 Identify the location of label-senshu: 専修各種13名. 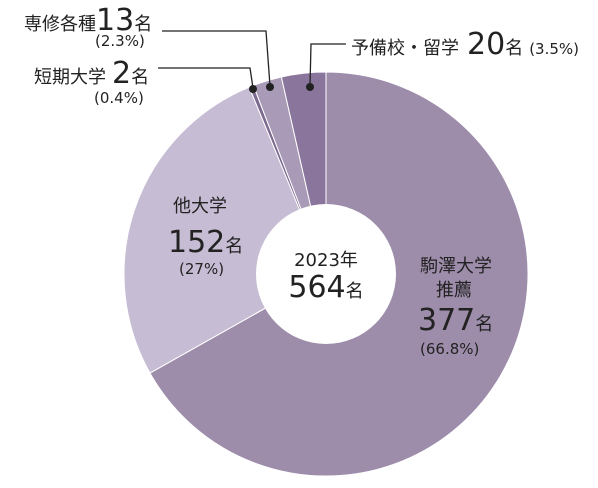
(88, 21).